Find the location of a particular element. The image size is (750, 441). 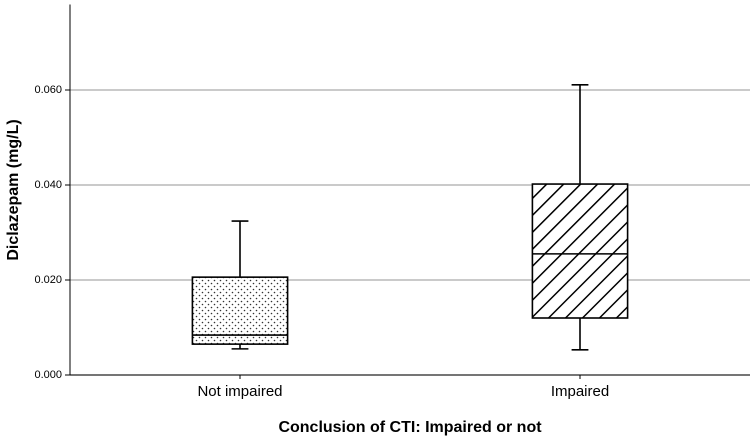

y-tick-label: 0.000 is located at coordinates (48, 375).